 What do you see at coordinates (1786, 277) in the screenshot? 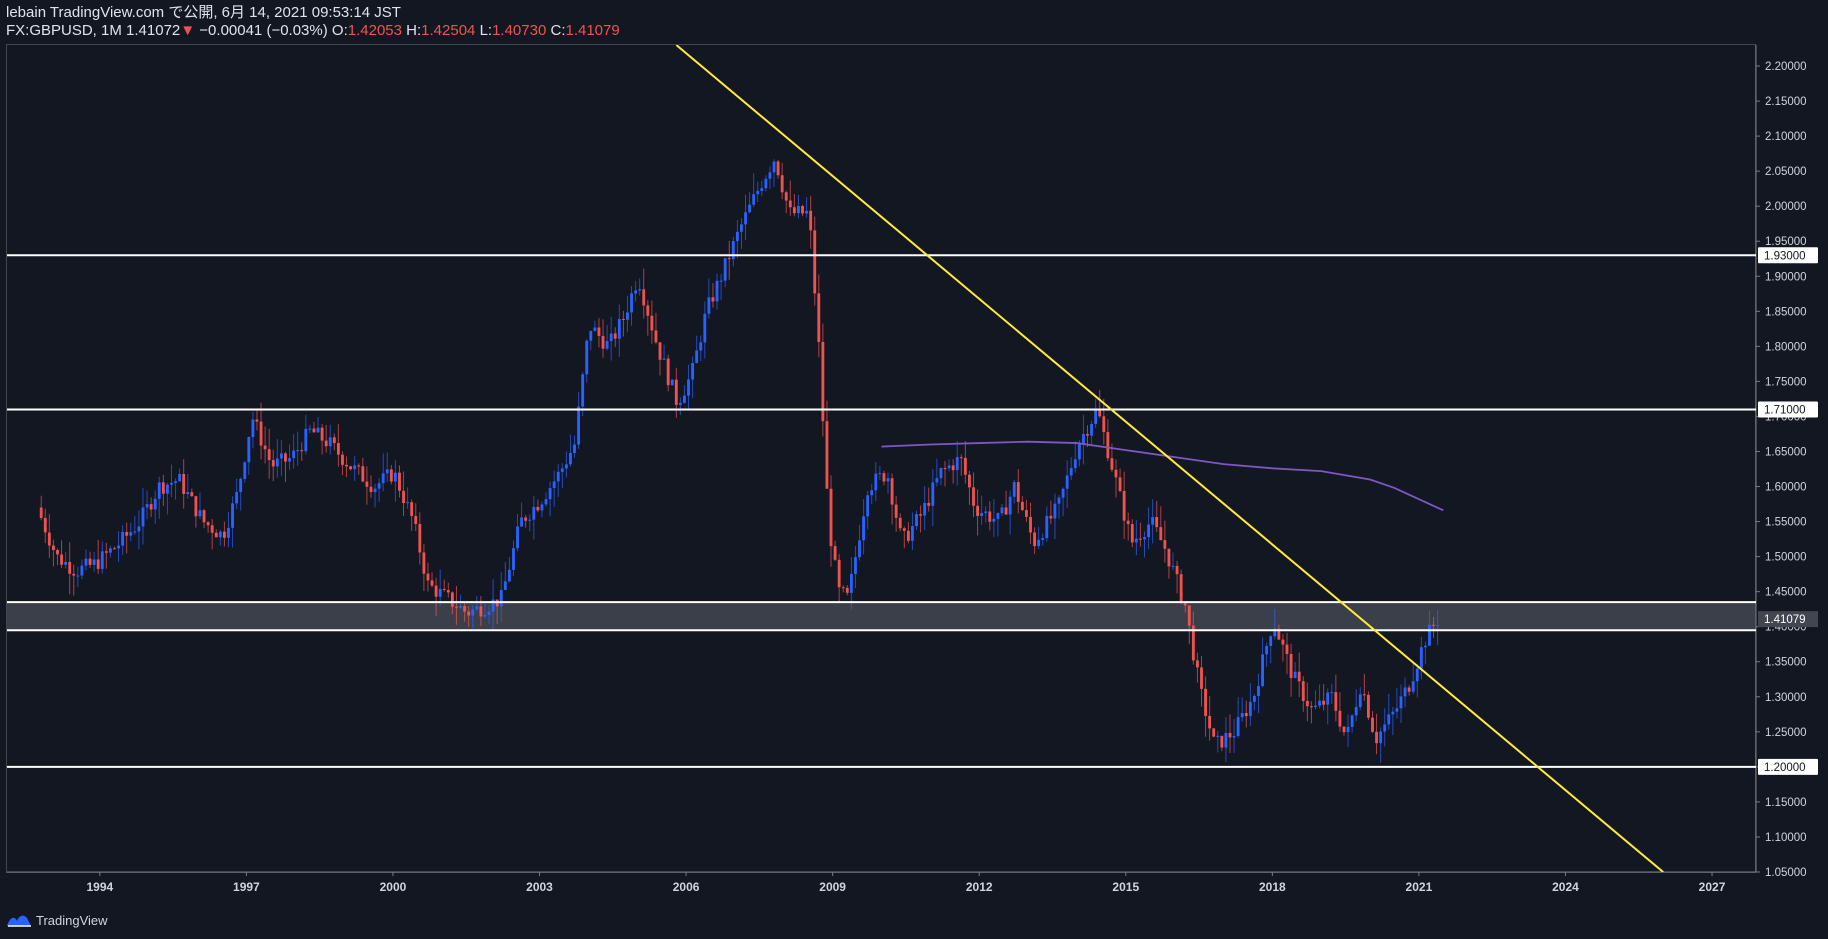
I see `price-tick-label: 1.90000` at bounding box center [1786, 277].